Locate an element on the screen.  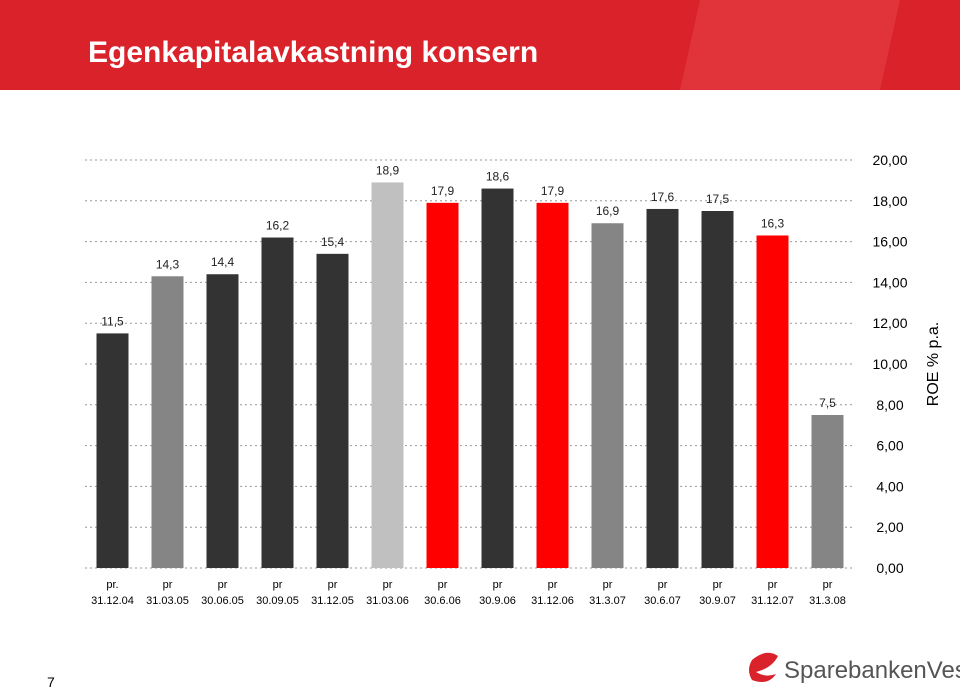
y-tick-label: 12,00 is located at coordinates (889, 323).